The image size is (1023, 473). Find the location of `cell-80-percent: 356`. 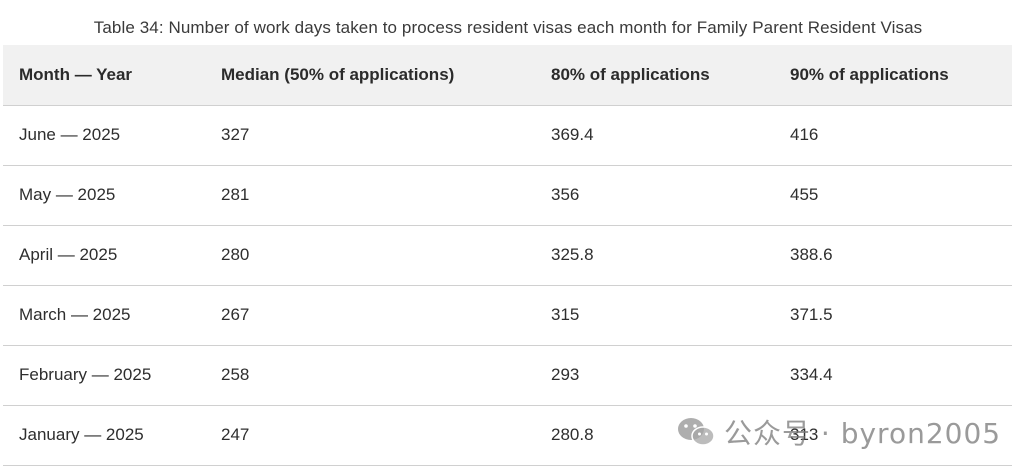

cell-80-percent: 356 is located at coordinates (654, 195).